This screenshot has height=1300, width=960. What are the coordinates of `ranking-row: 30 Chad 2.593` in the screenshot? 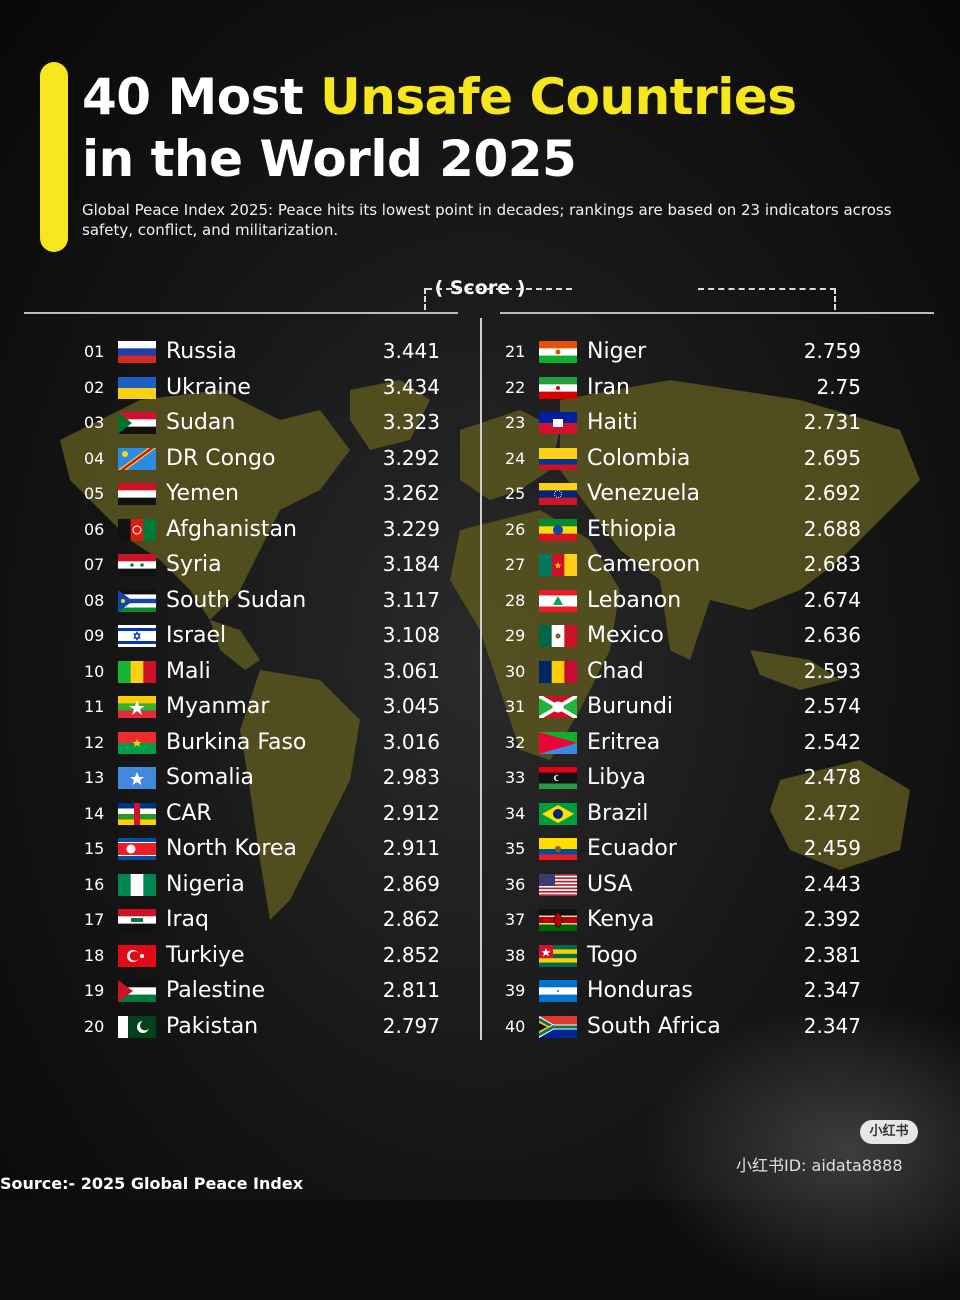 It's located at (685, 672).